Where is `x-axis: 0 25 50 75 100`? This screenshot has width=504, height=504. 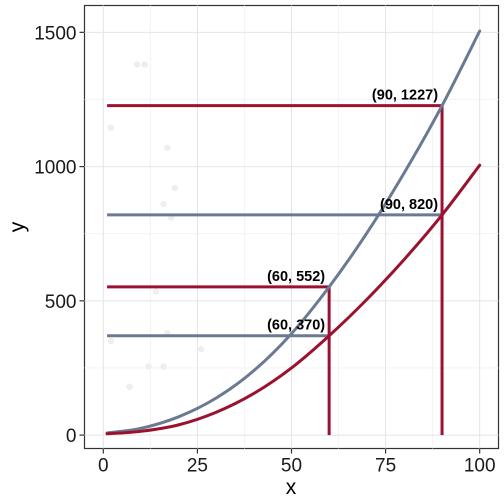
x-axis: 0 25 50 75 100 is located at coordinates (297, 462).